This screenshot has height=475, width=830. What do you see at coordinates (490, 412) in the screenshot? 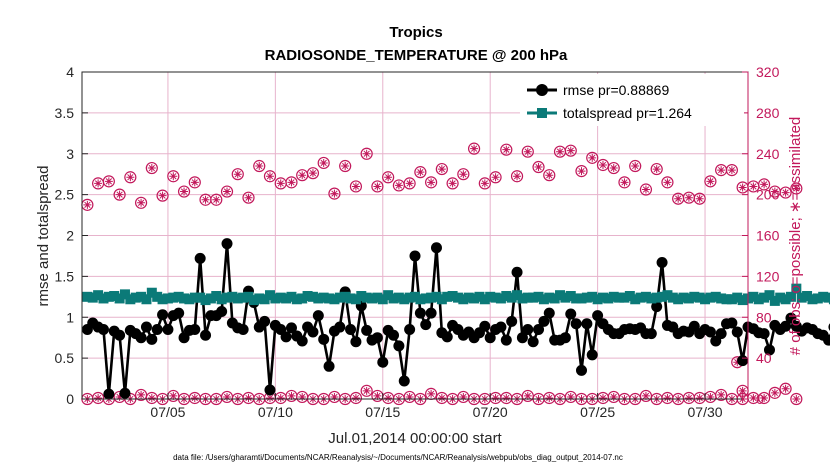
I see `x-tick-label: 07/20` at bounding box center [490, 412].